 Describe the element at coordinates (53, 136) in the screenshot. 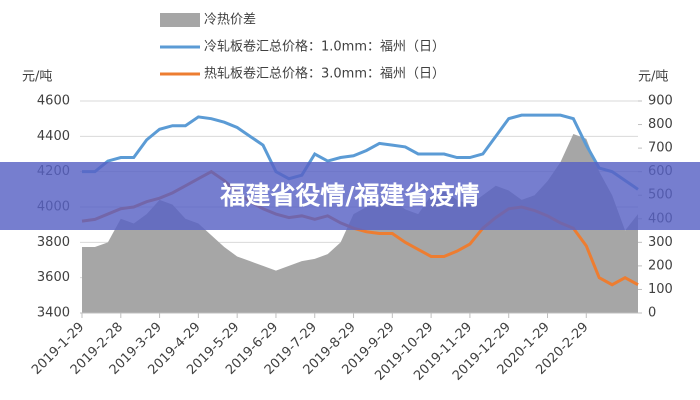

I see `y-tick-label: 4400` at that location.